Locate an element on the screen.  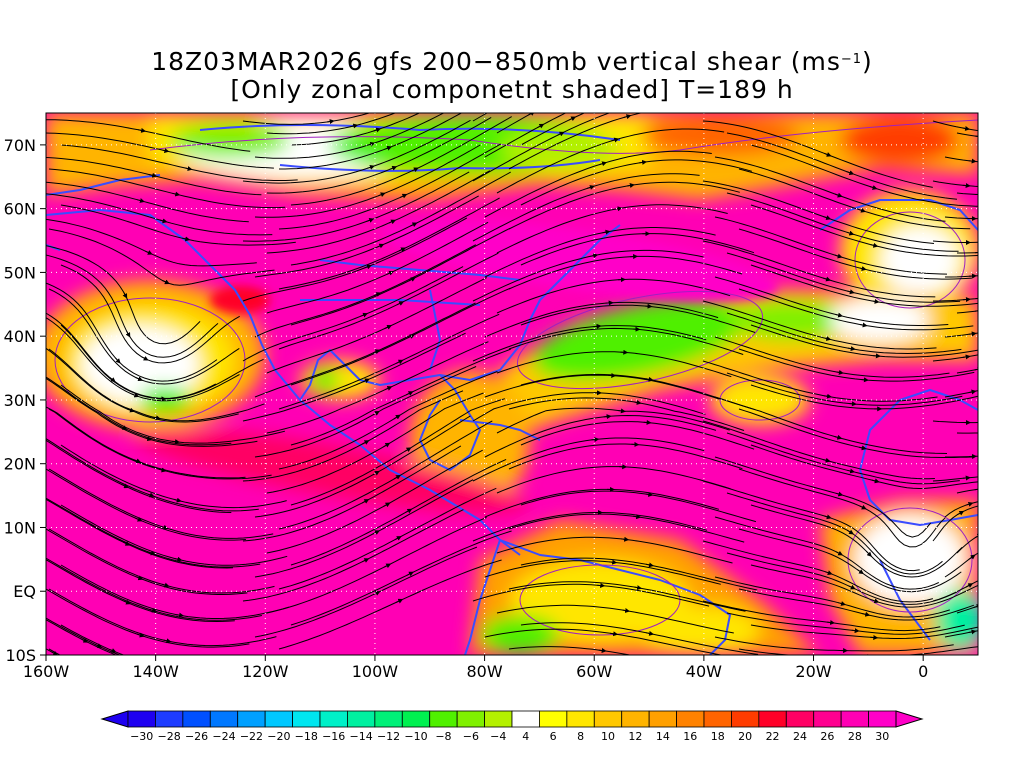
lon-tick-label: 60W is located at coordinates (594, 671).